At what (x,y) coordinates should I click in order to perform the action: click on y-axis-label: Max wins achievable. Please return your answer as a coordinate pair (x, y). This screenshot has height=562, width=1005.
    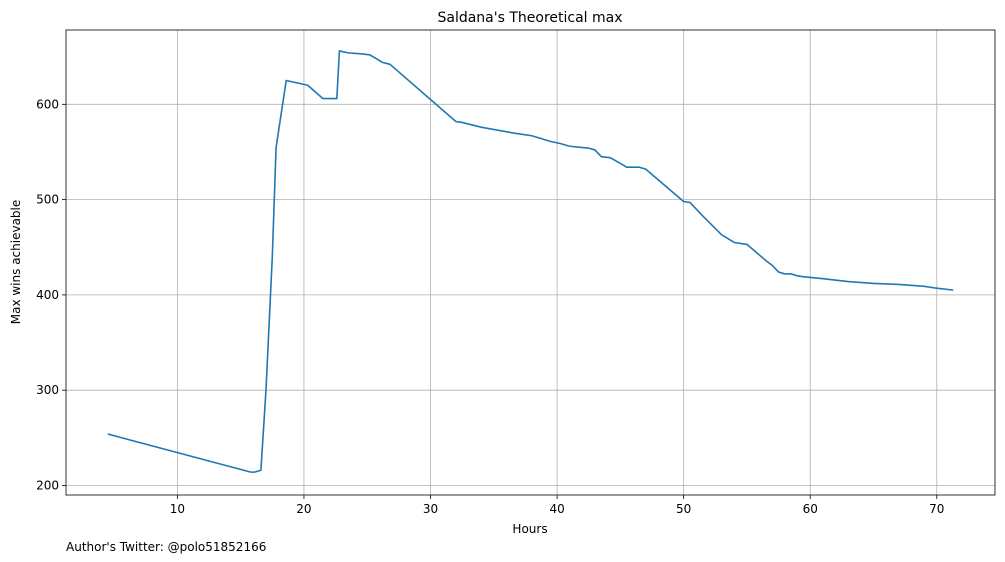
    Looking at the image, I should click on (16, 262).